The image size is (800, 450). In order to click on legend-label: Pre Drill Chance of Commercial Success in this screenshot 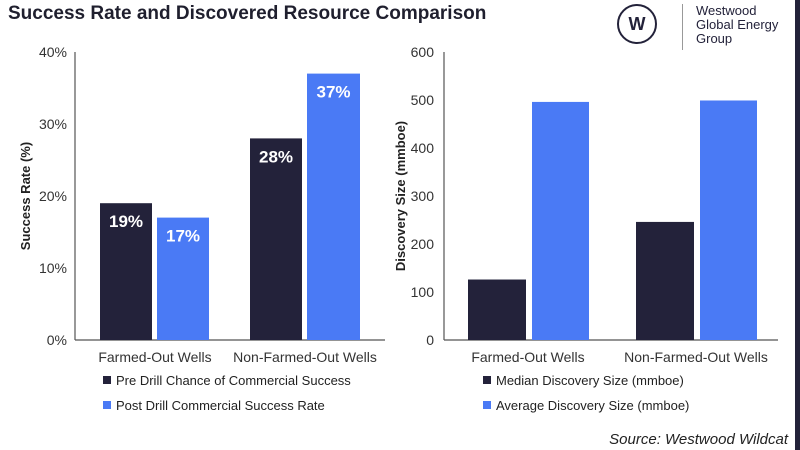, I will do `click(233, 380)`.